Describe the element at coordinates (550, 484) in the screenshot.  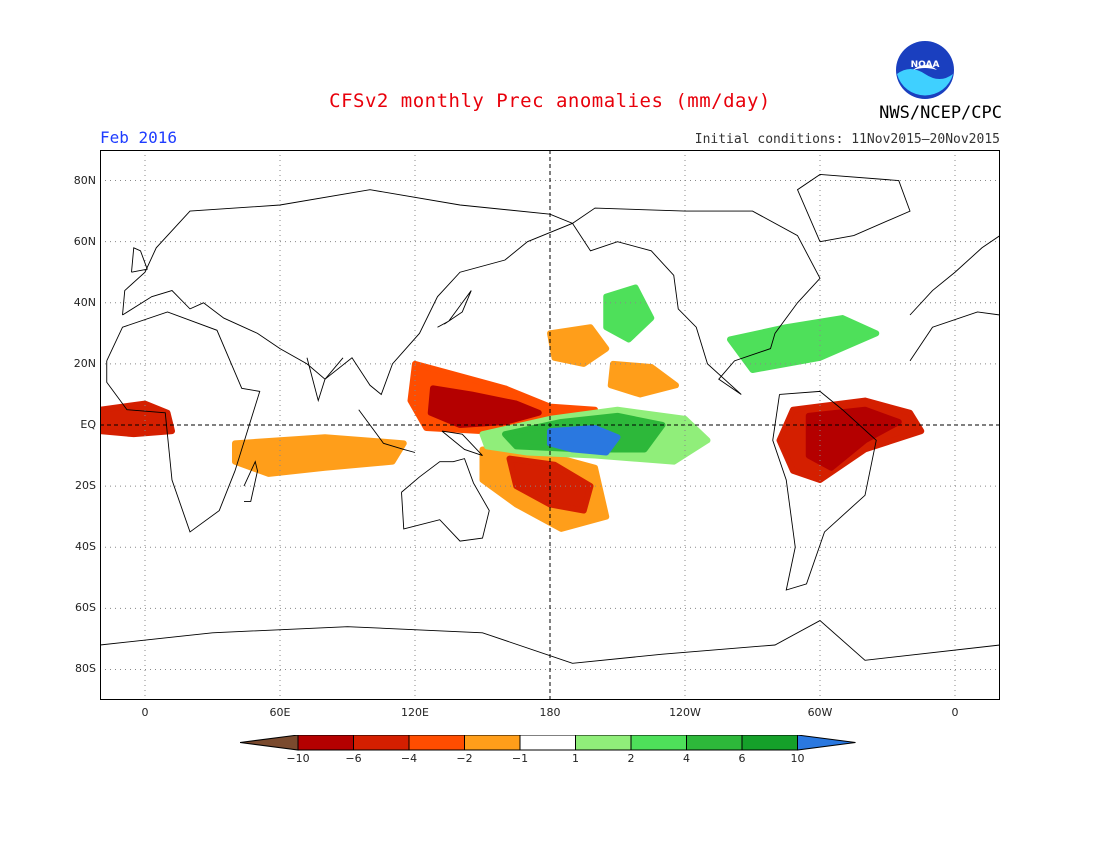
I see `anomaly-spcz-dry-core` at that location.